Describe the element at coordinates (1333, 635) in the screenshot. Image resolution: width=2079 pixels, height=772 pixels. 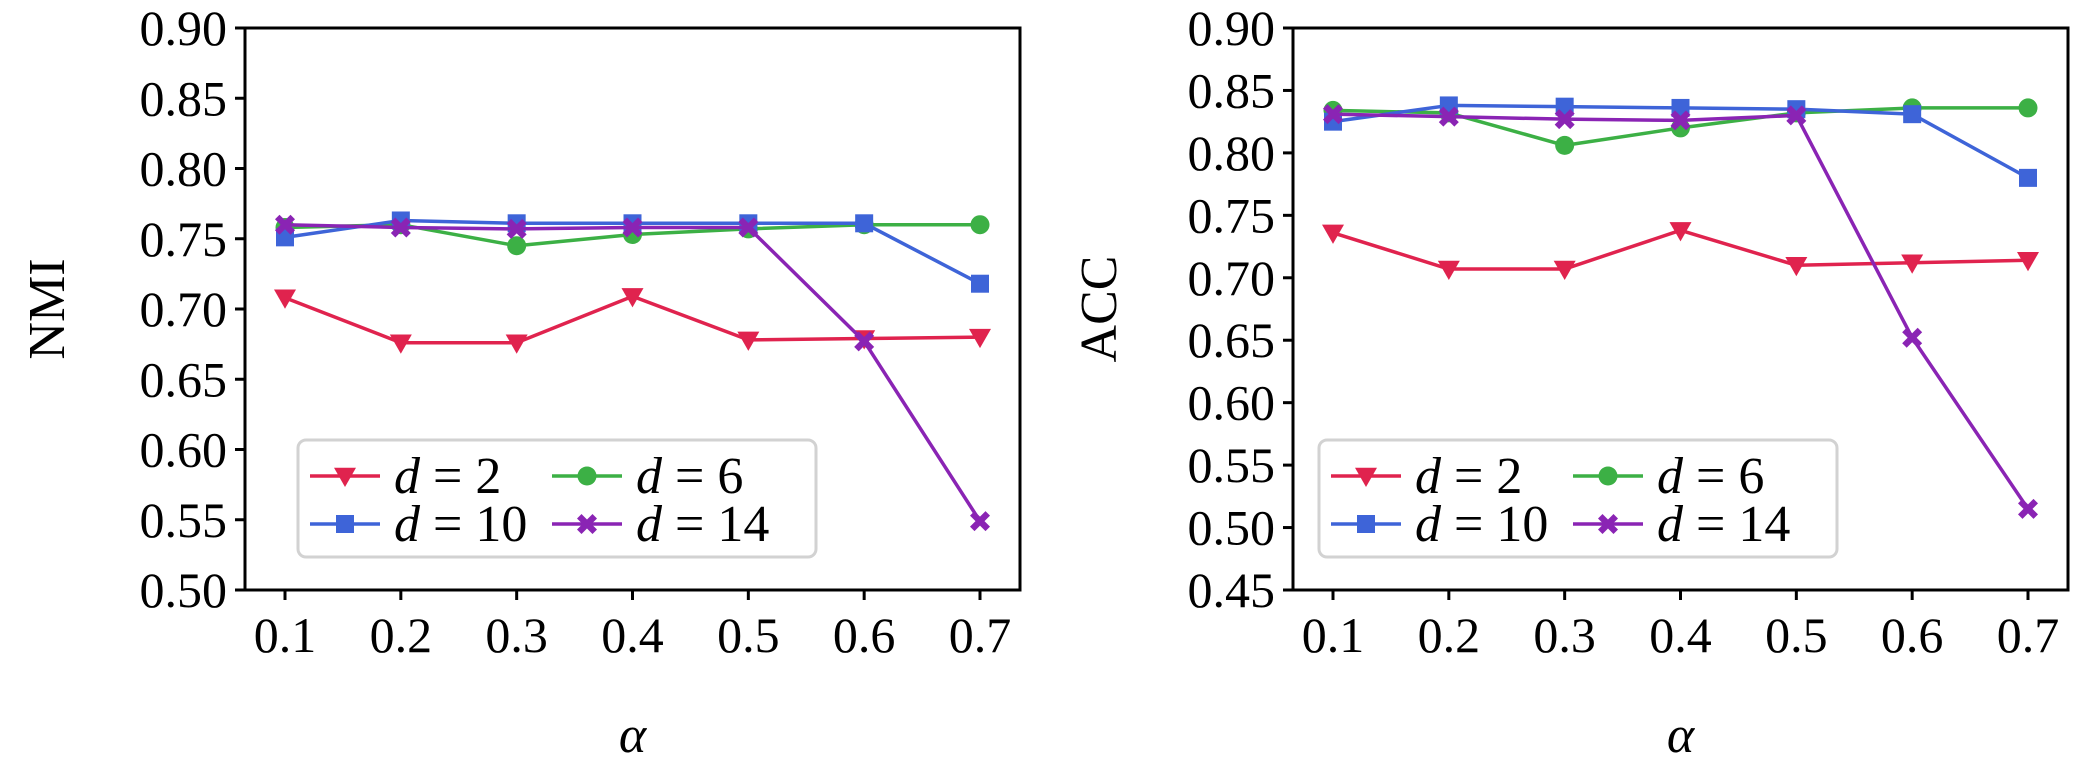
I see `acc-x-tick-label: 0.1` at that location.